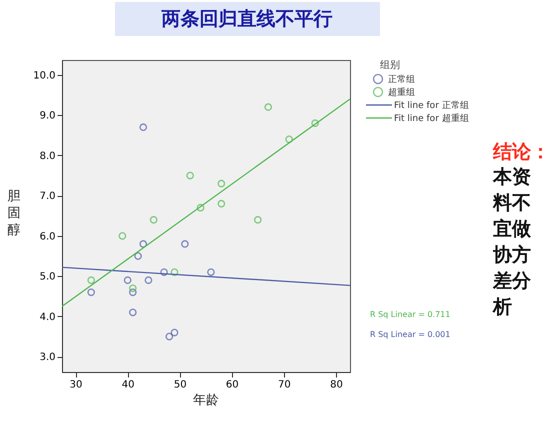 This screenshot has width=554, height=422. Describe the element at coordinates (48, 358) in the screenshot. I see `y-tick-label: 3.0` at that location.